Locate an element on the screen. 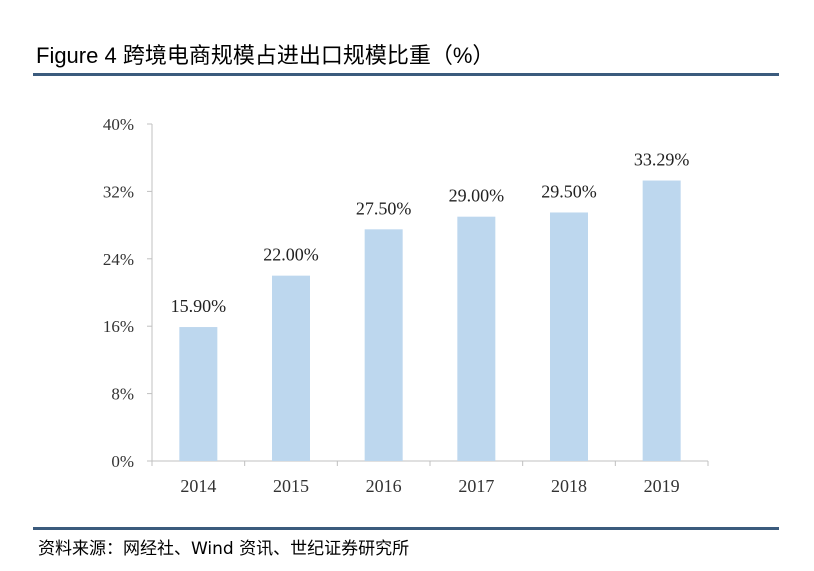  x-tick-label: 2018 is located at coordinates (569, 486).